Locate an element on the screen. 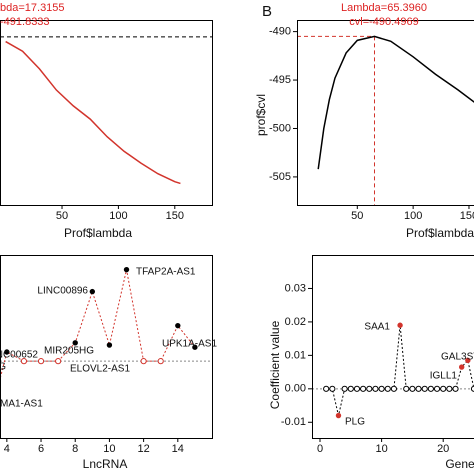 The height and width of the screenshot is (474, 474). annotation: cvl=-490.4969 is located at coordinates (383, 22).